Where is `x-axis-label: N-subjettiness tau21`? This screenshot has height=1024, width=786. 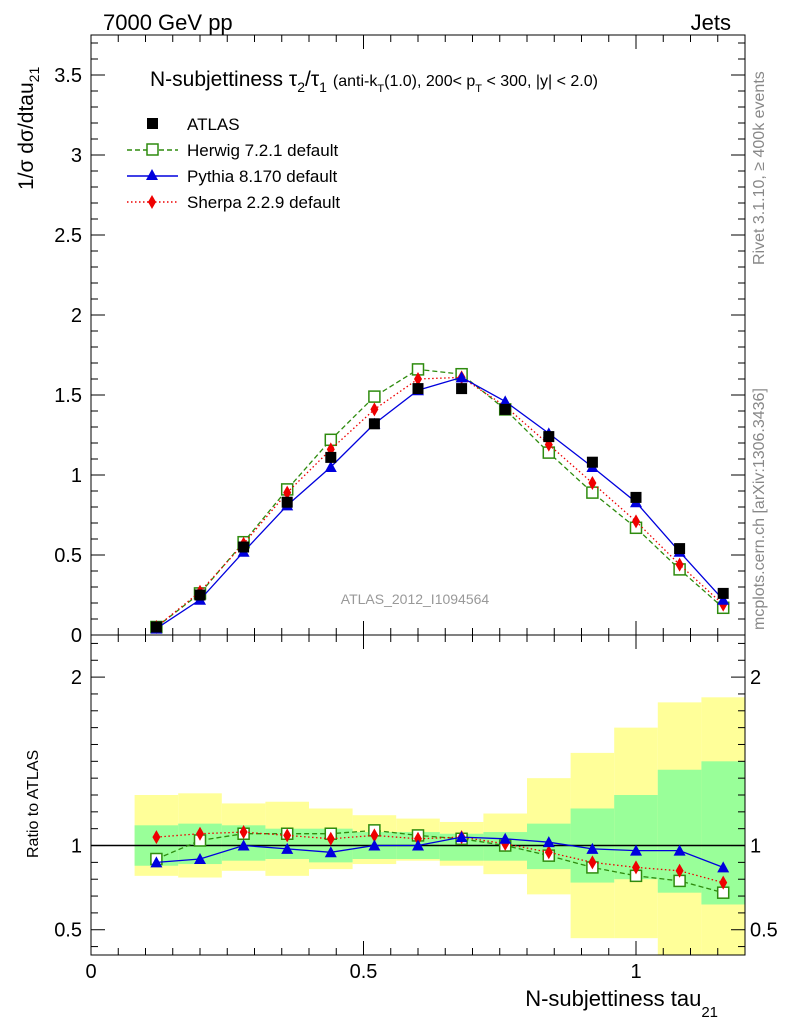 x-axis-label: N-subjettiness tau21 is located at coordinates (621, 1003).